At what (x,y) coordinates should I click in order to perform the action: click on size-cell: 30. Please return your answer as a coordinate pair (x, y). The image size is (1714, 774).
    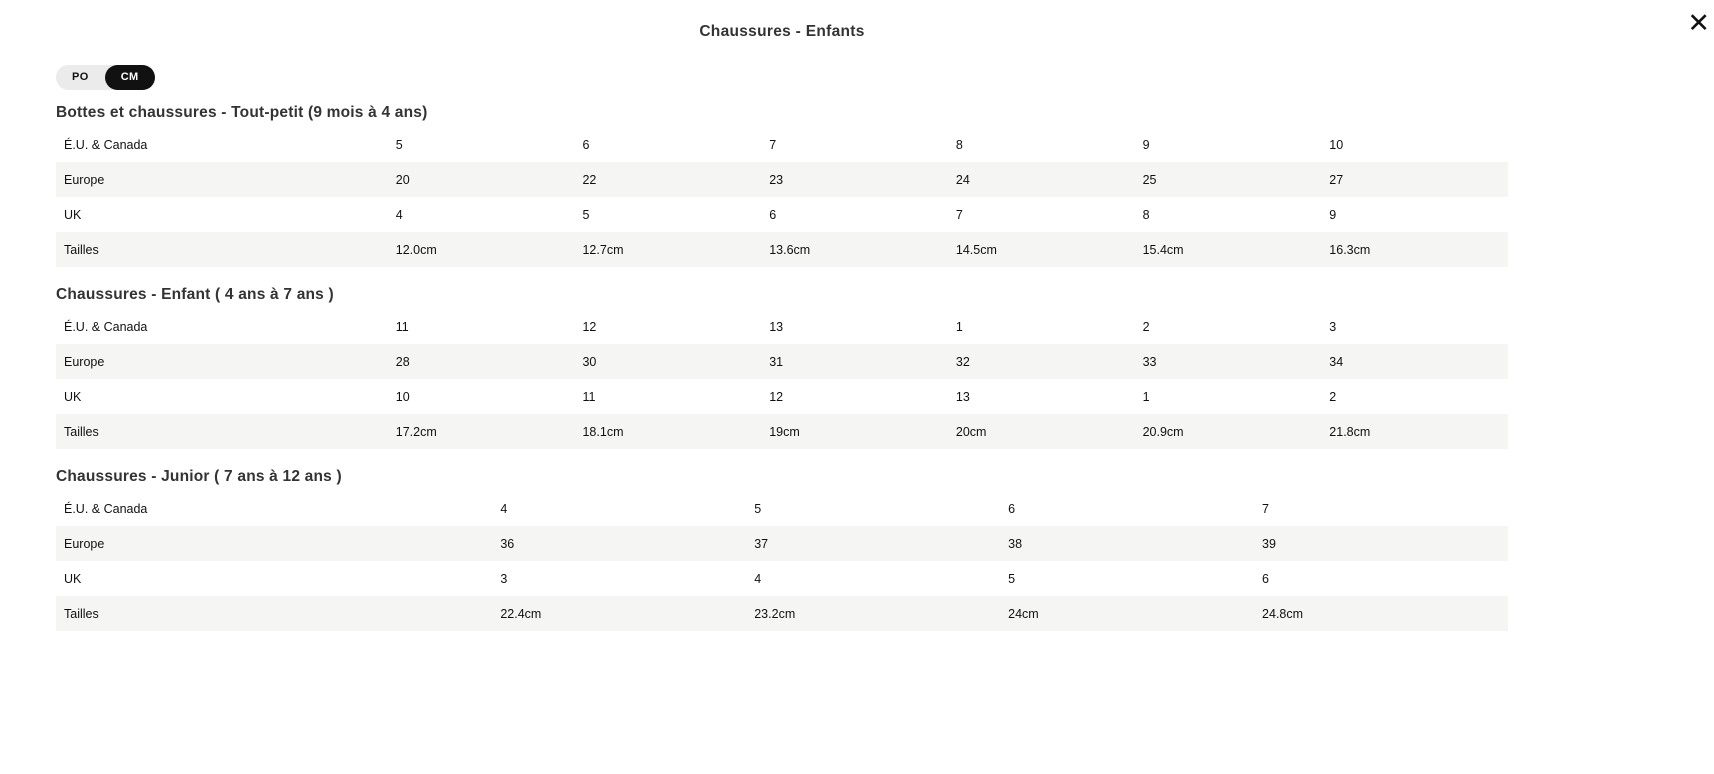
    Looking at the image, I should click on (589, 361).